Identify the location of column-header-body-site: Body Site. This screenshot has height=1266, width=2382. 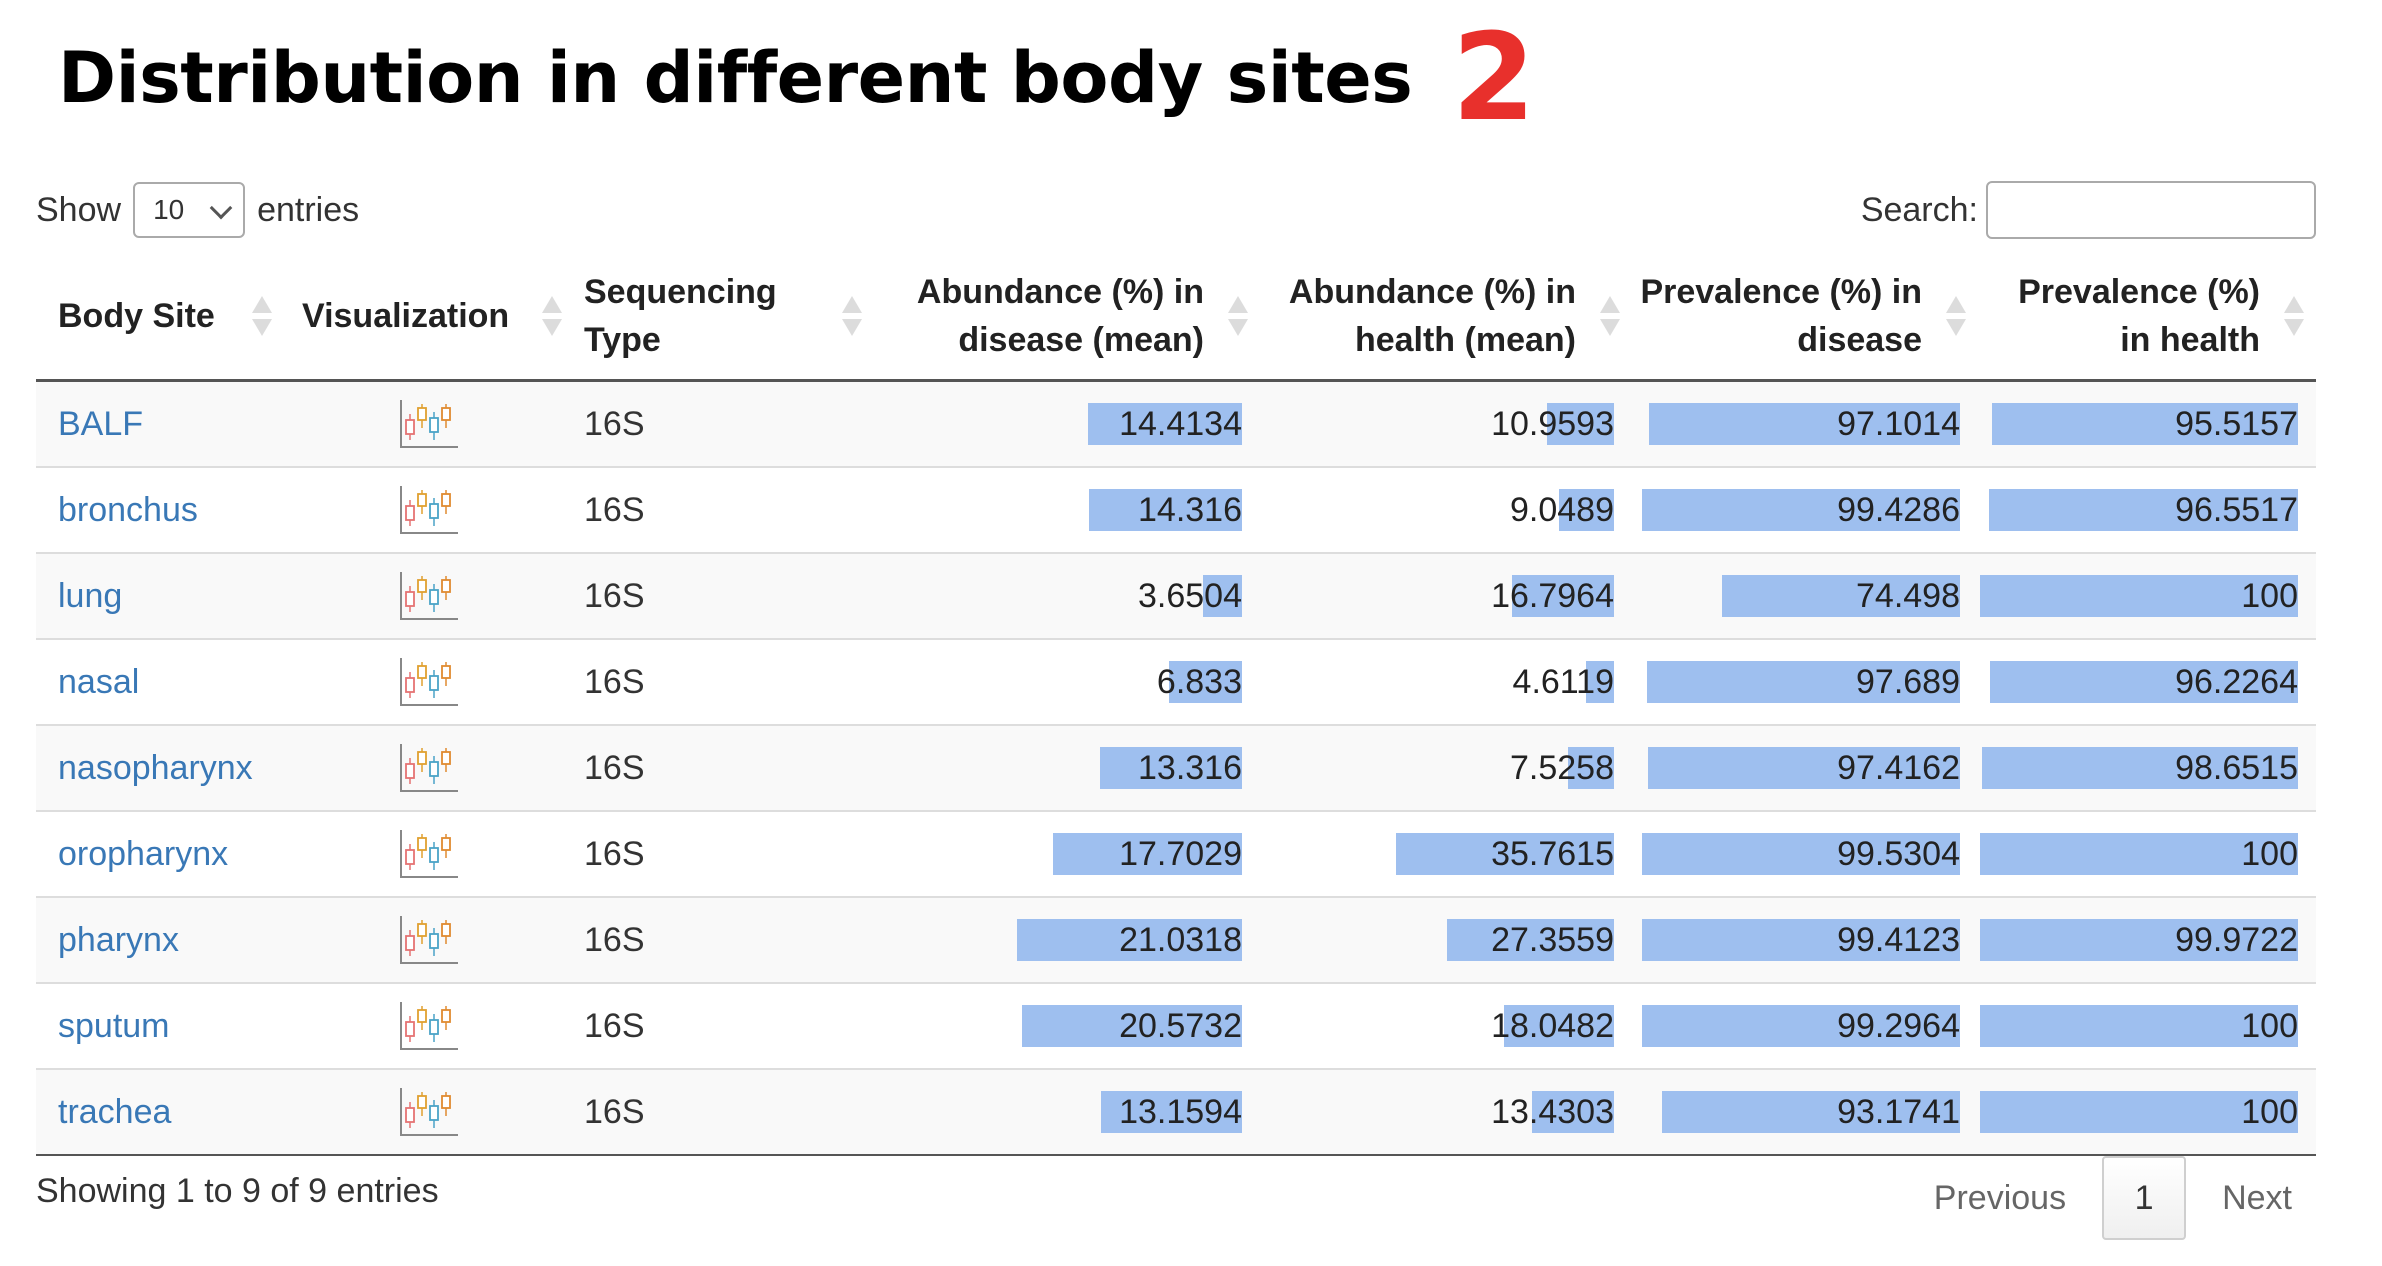
(160, 317).